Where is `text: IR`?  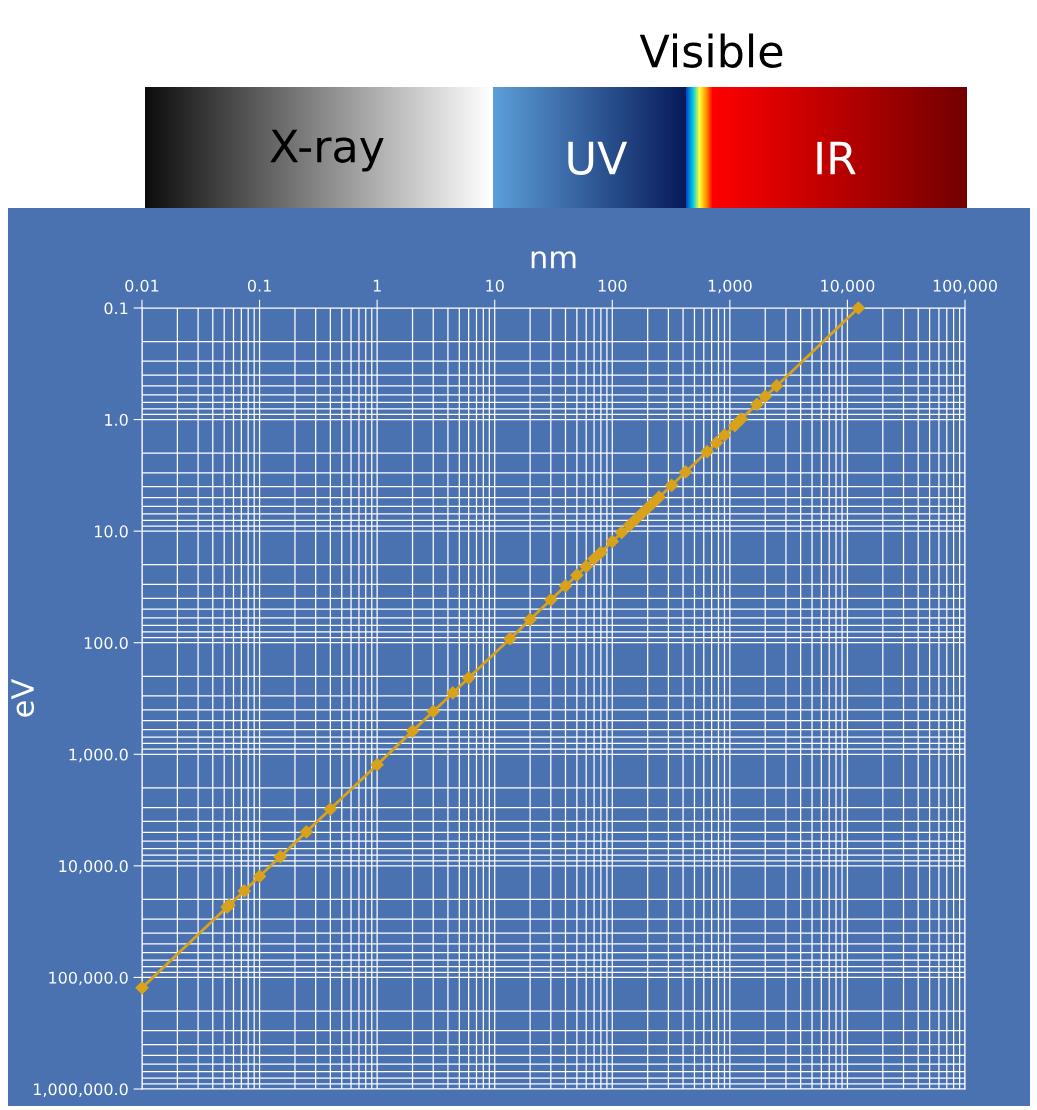
text: IR is located at coordinates (836, 158).